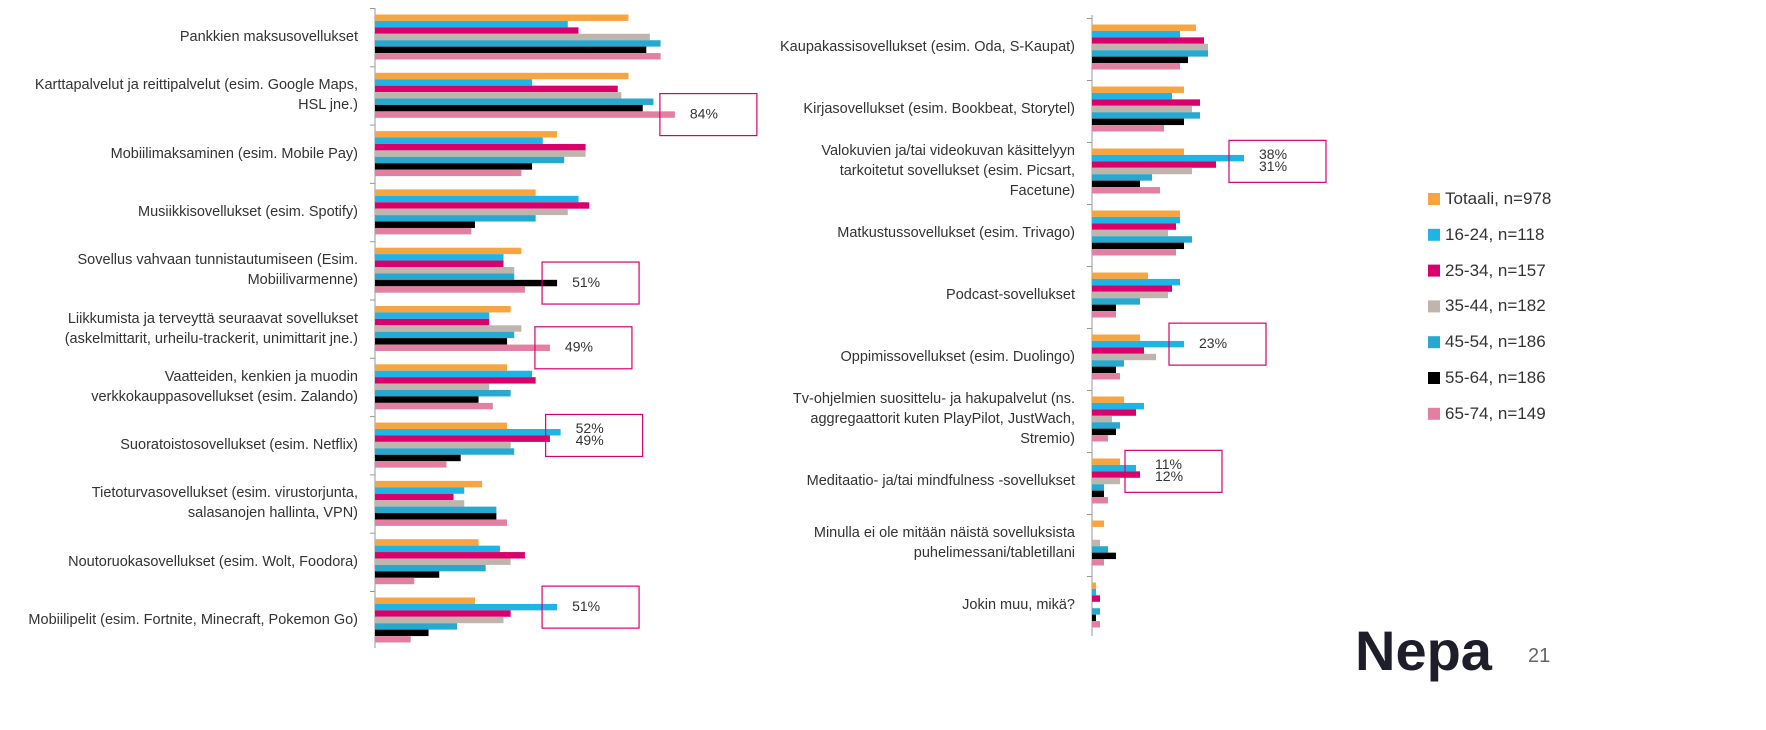 The width and height of the screenshot is (1766, 730). Describe the element at coordinates (1495, 270) in the screenshot. I see `legend-label: 25-34, n=157` at that location.